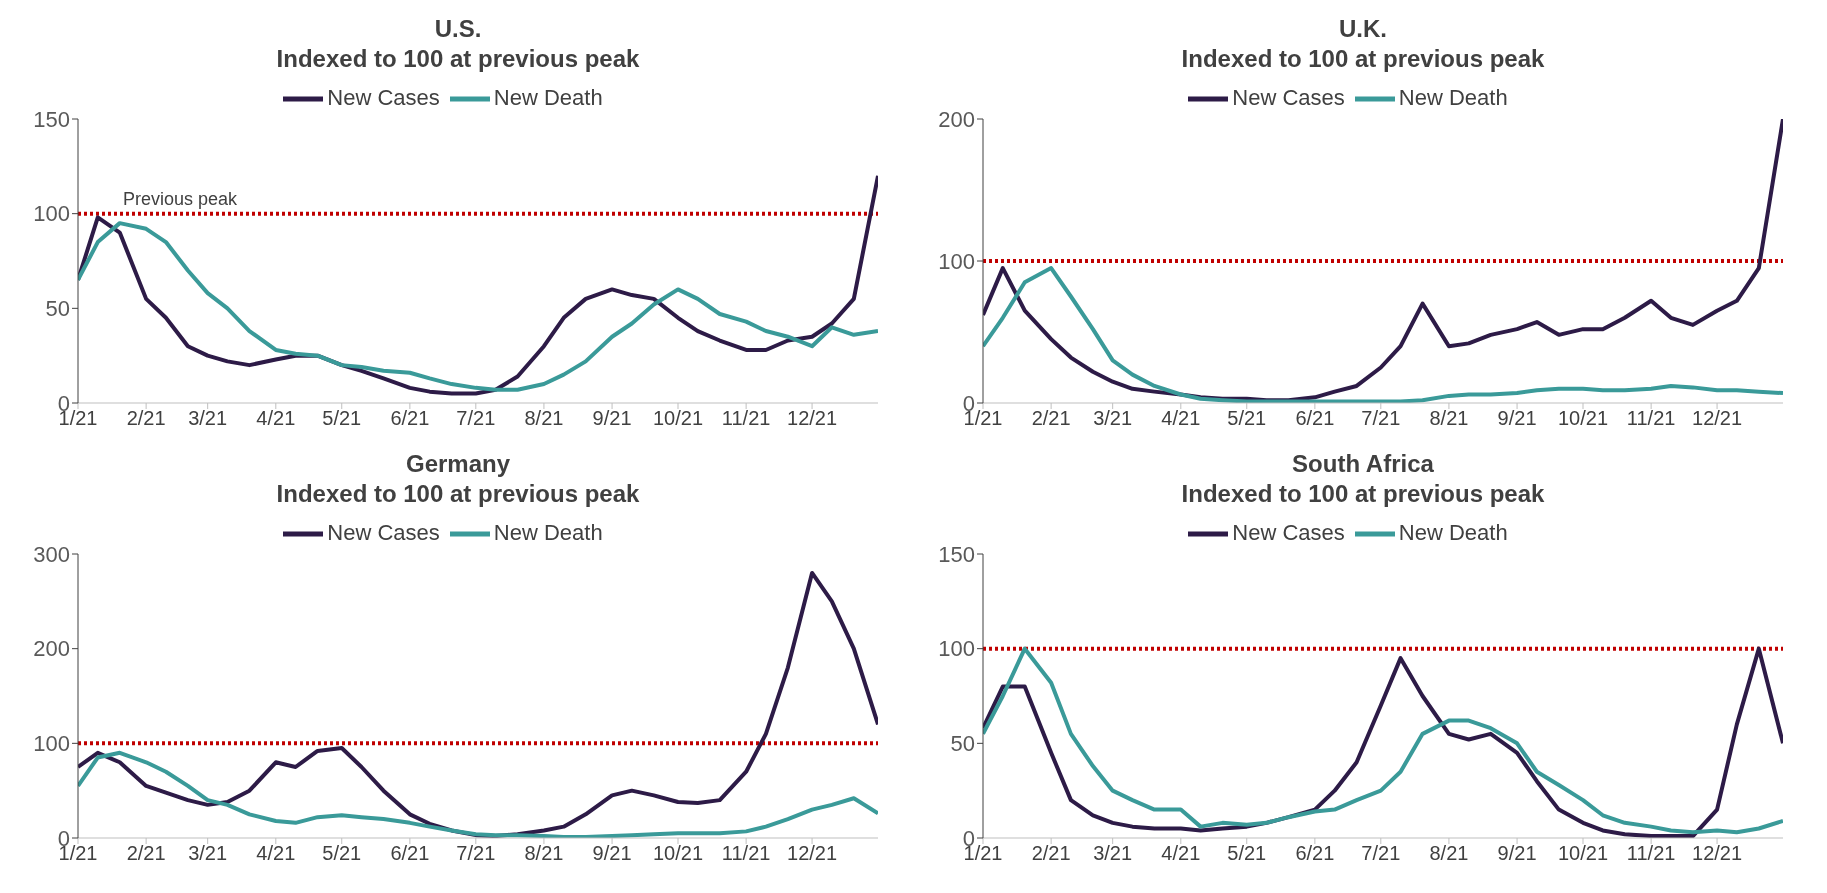 Image resolution: width=1827 pixels, height=893 pixels. What do you see at coordinates (1363, 464) in the screenshot?
I see `chart-title: South Africa` at bounding box center [1363, 464].